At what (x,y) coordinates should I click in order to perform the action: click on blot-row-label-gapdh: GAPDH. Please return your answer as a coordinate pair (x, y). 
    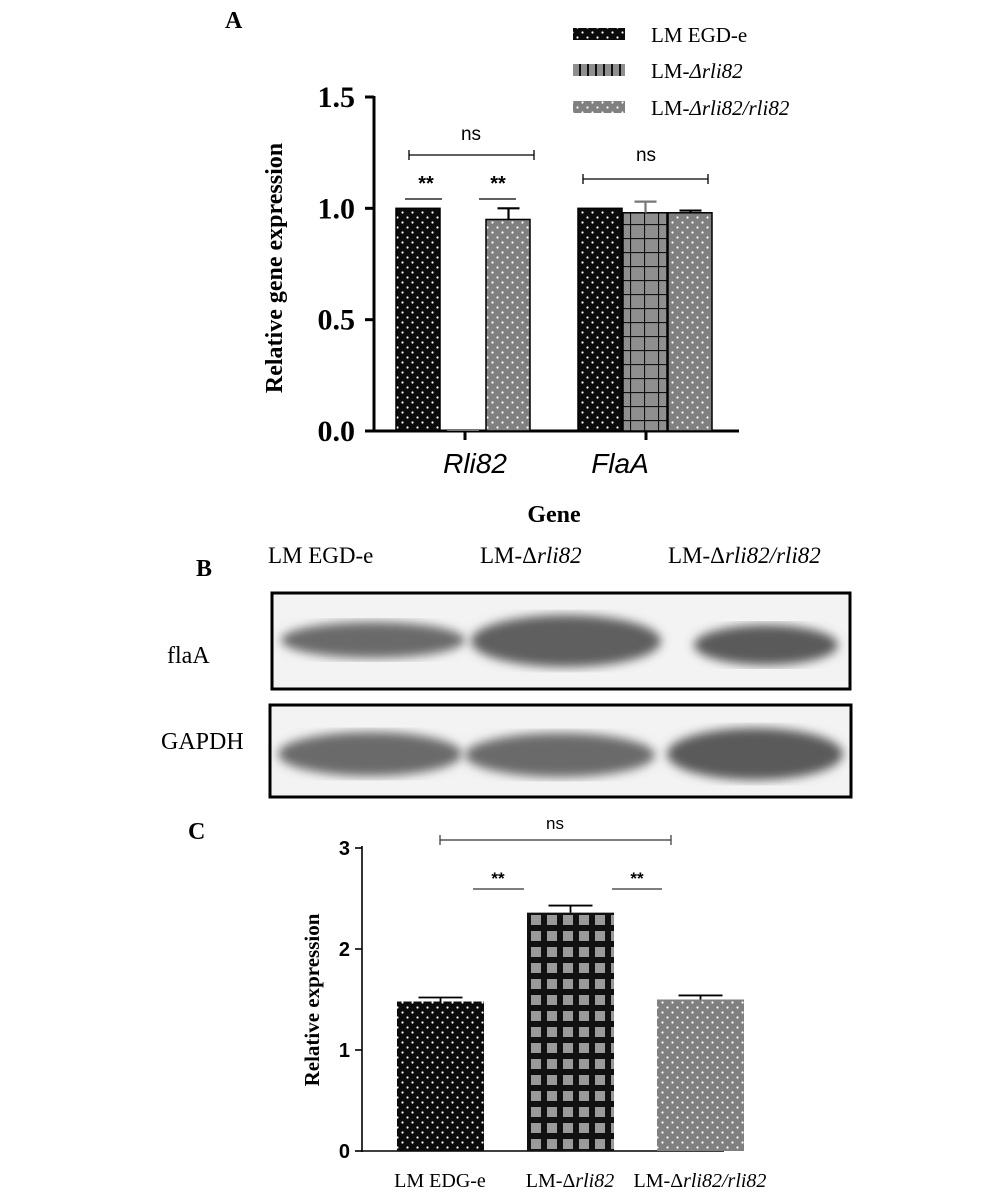
    Looking at the image, I should click on (202, 742).